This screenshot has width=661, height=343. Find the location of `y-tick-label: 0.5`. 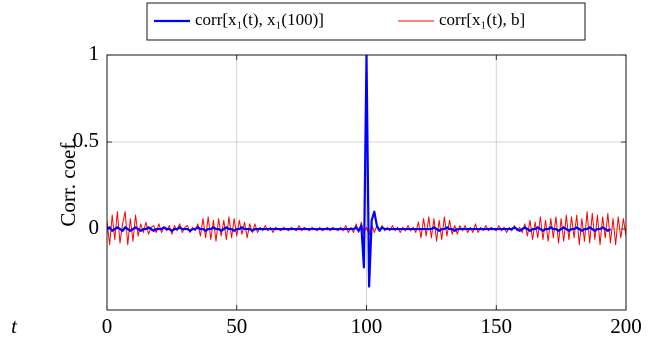

y-tick-label: 0.5 is located at coordinates (86, 140).